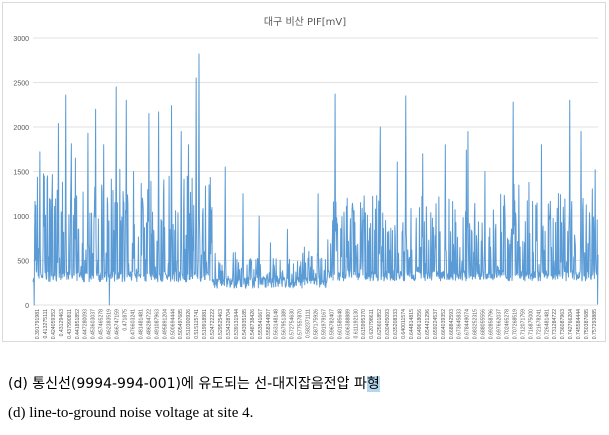 This screenshot has width=609, height=435. Describe the element at coordinates (21, 217) in the screenshot. I see `y-tick-label: 1000` at that location.